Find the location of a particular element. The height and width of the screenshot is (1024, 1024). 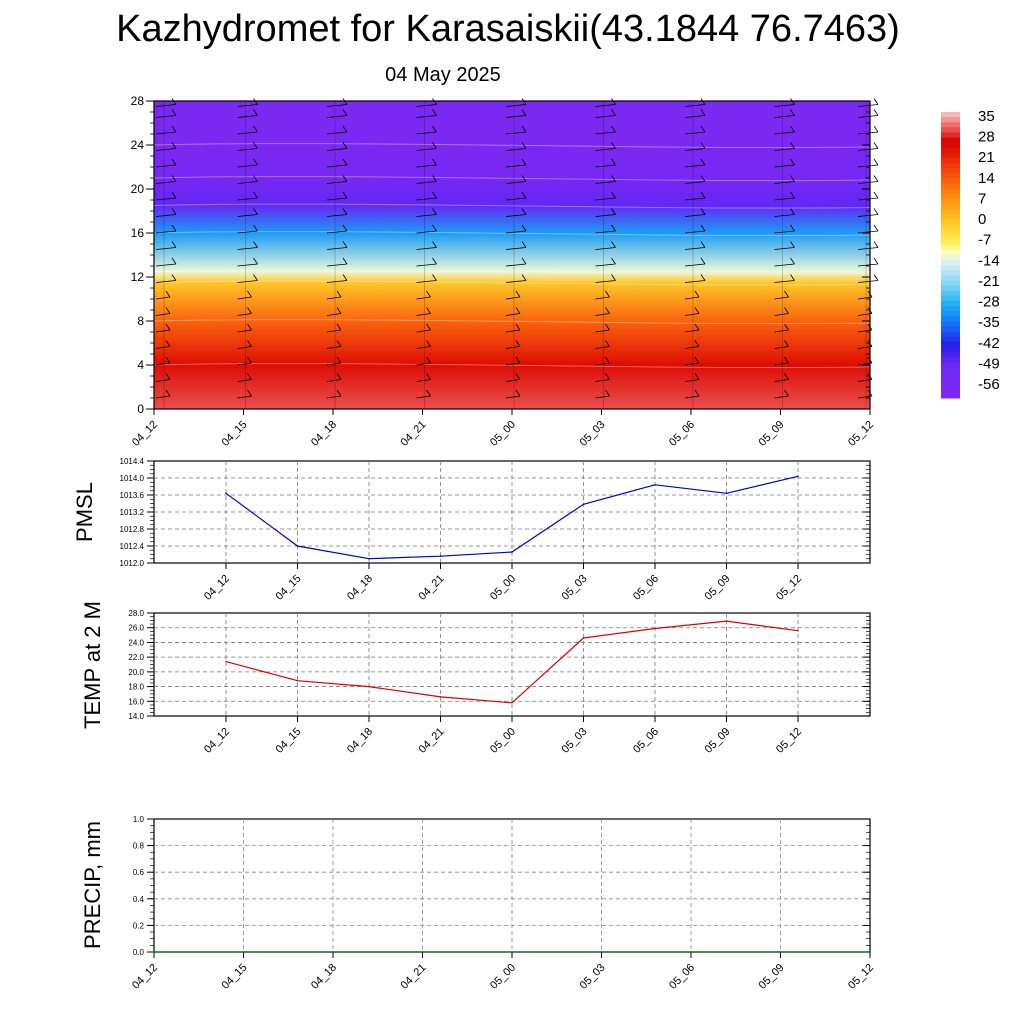

precip-y-tick-label: 0.6 is located at coordinates (139, 872).